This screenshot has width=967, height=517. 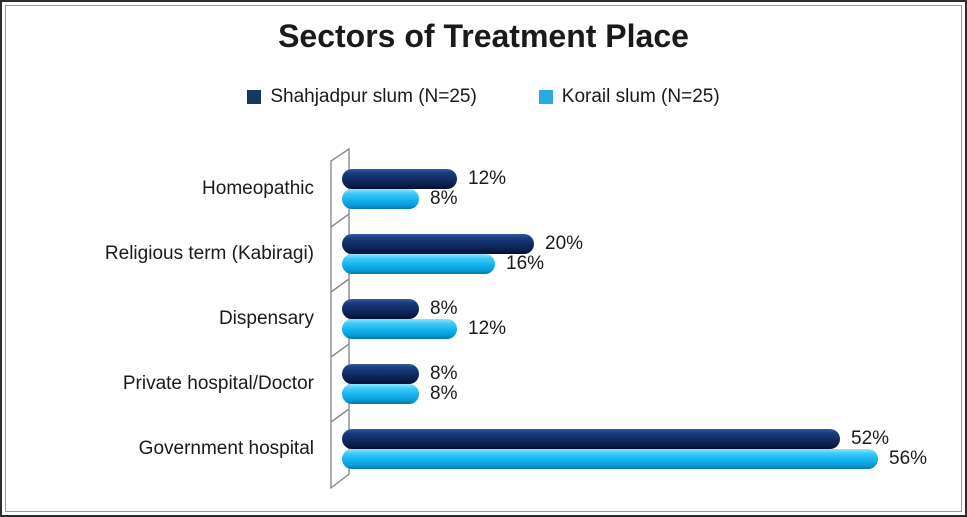 I want to click on bar-series1-cat3, so click(x=380, y=394).